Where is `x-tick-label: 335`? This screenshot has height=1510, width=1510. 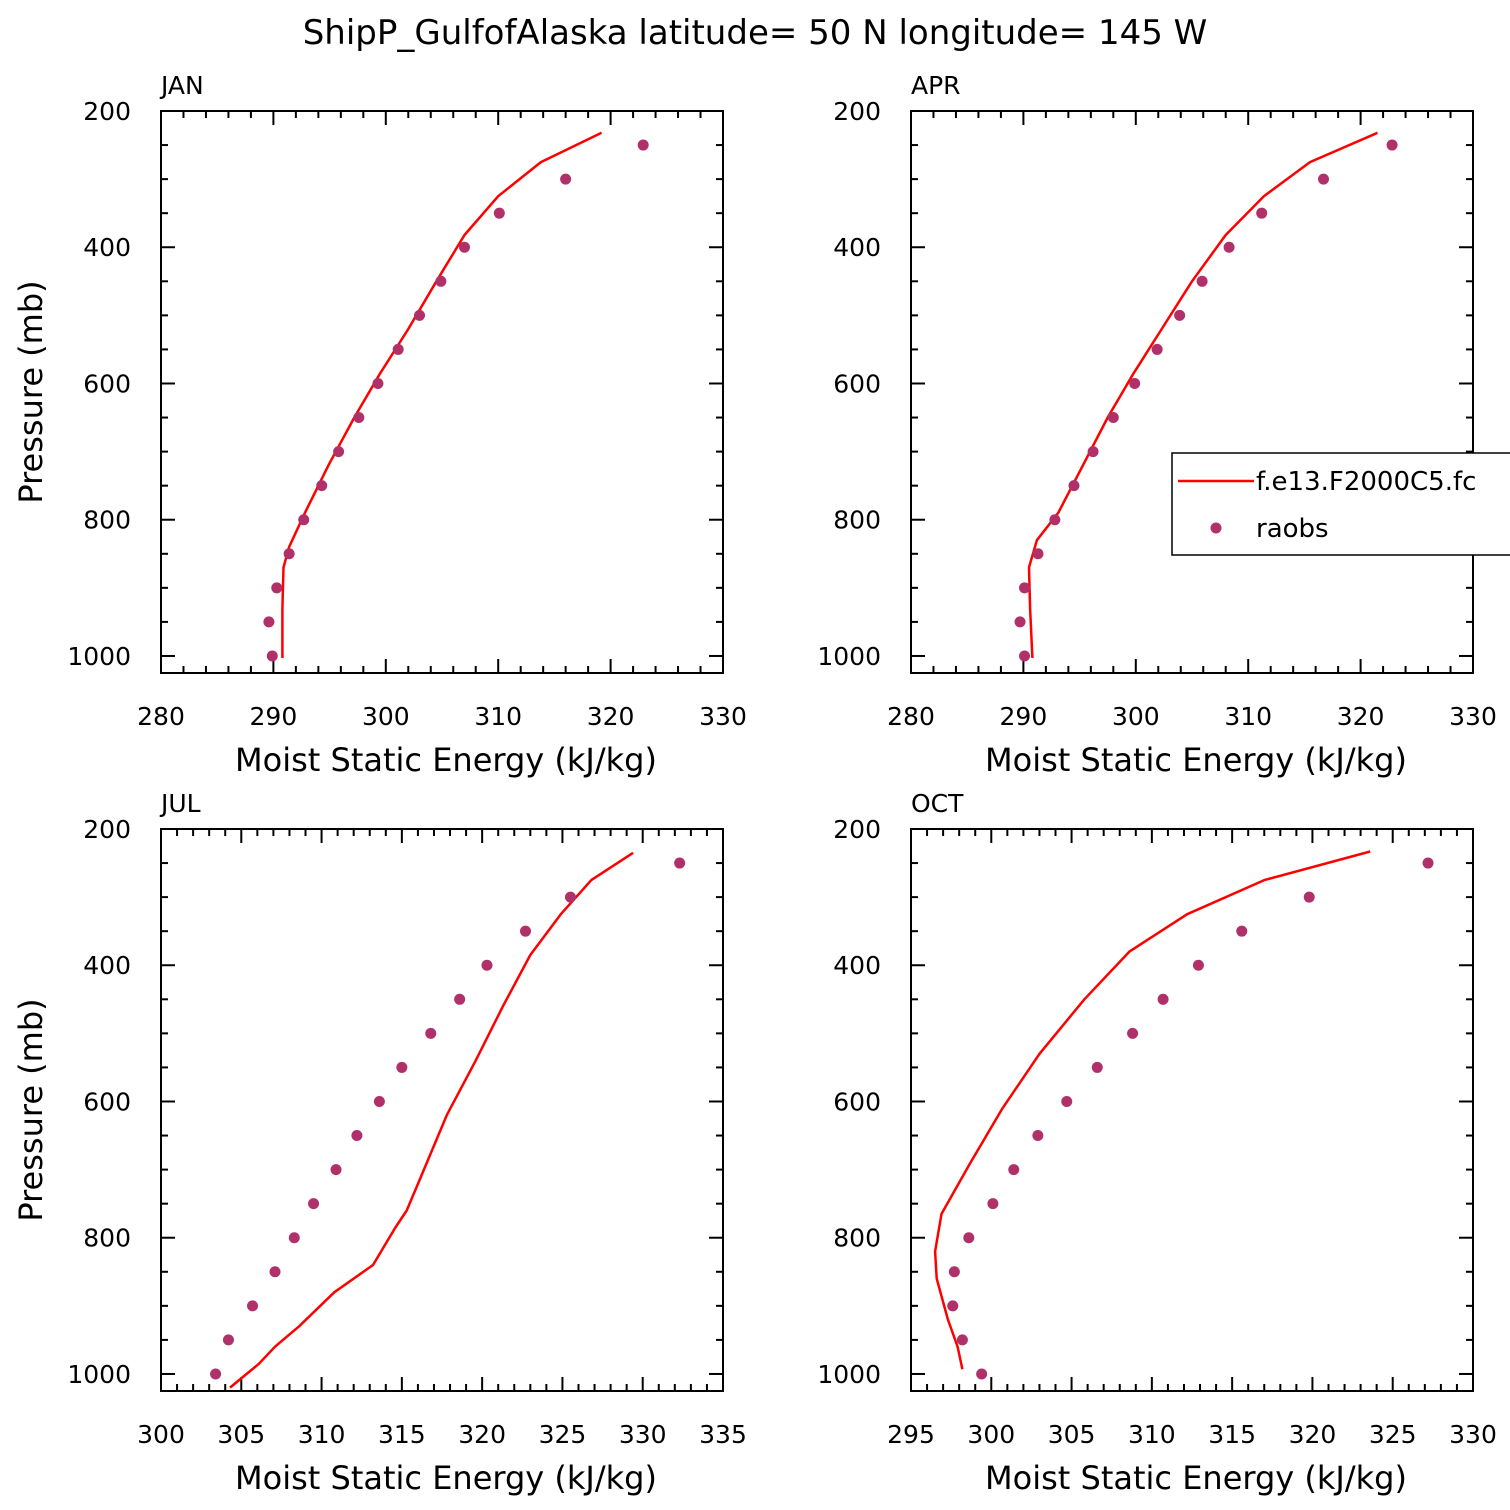
x-tick-label: 335 is located at coordinates (723, 1434).